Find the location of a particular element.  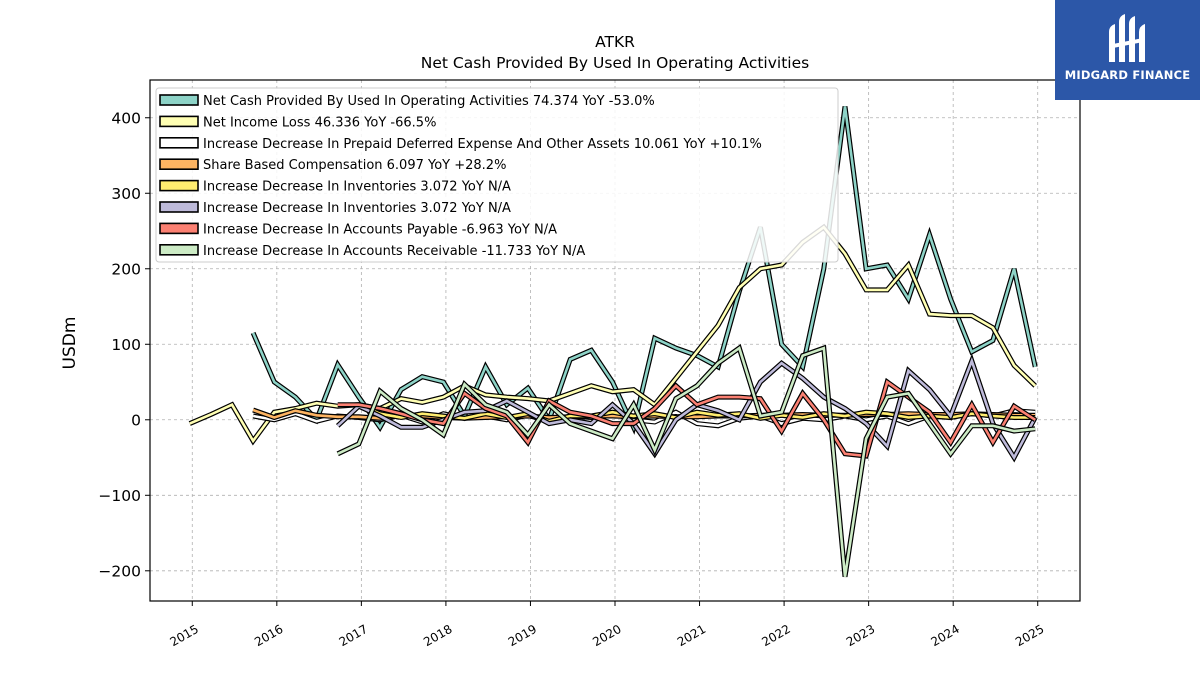

x-tick-label: 2023 is located at coordinates (860, 635).